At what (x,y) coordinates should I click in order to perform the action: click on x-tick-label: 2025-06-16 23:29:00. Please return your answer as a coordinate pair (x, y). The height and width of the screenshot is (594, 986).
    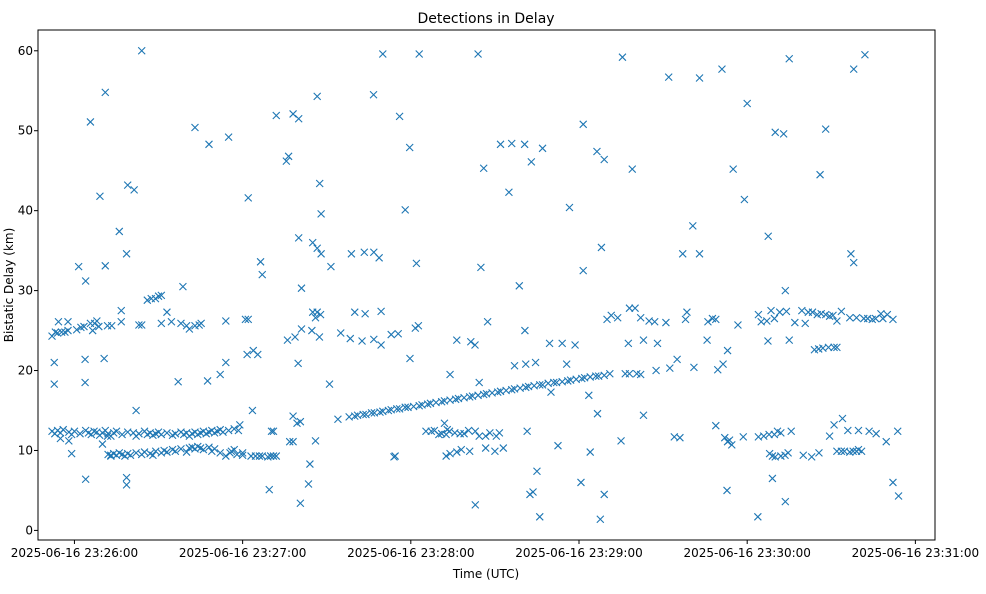
    Looking at the image, I should click on (578, 553).